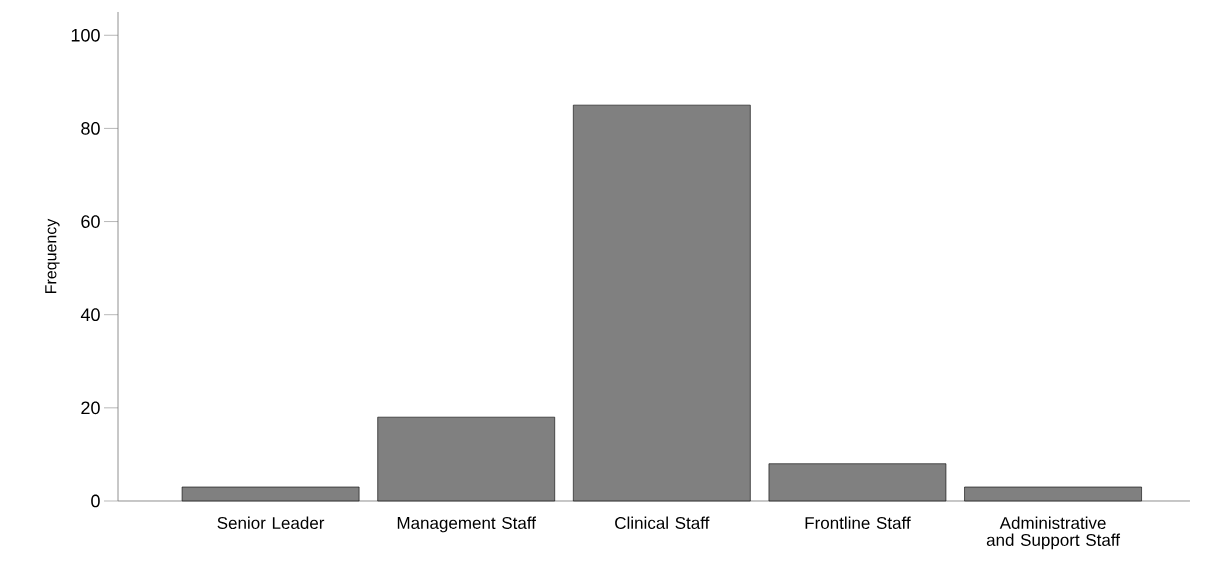 This screenshot has width=1209, height=561. I want to click on y-tick-label: 100, so click(85, 35).